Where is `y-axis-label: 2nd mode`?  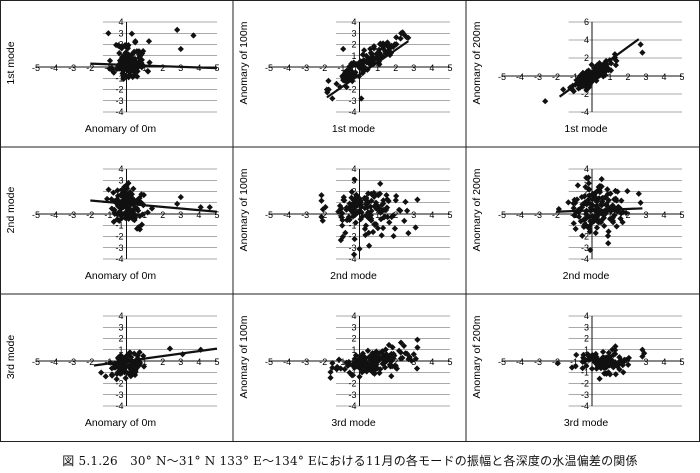
y-axis-label: 2nd mode is located at coordinates (11, 209).